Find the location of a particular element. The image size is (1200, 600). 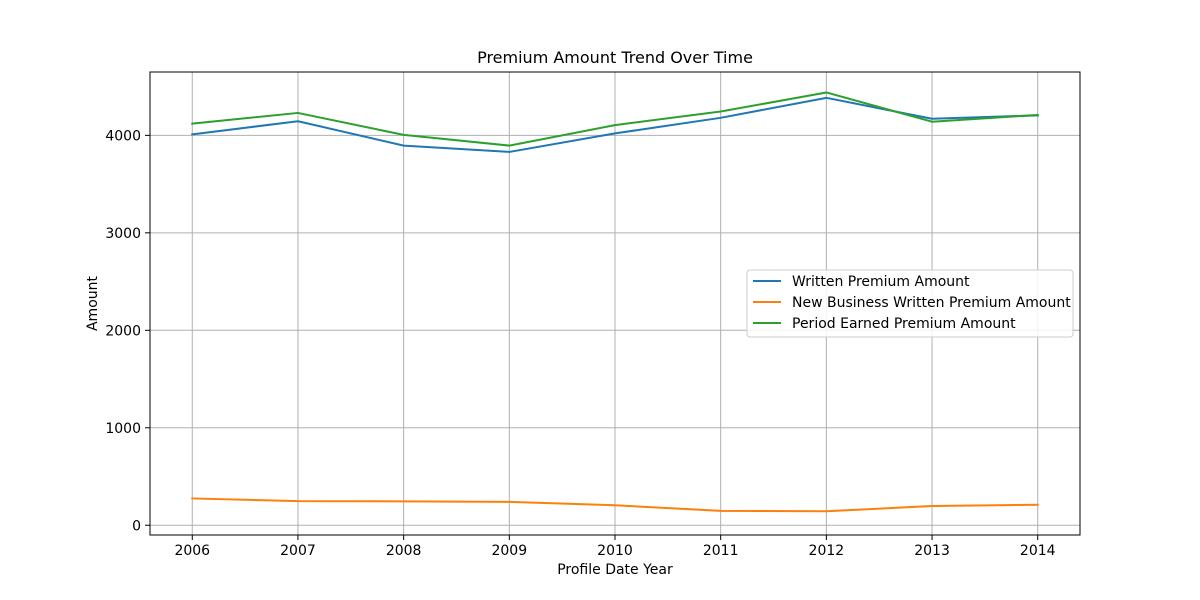

y-tick-label: 2000 is located at coordinates (123, 331).